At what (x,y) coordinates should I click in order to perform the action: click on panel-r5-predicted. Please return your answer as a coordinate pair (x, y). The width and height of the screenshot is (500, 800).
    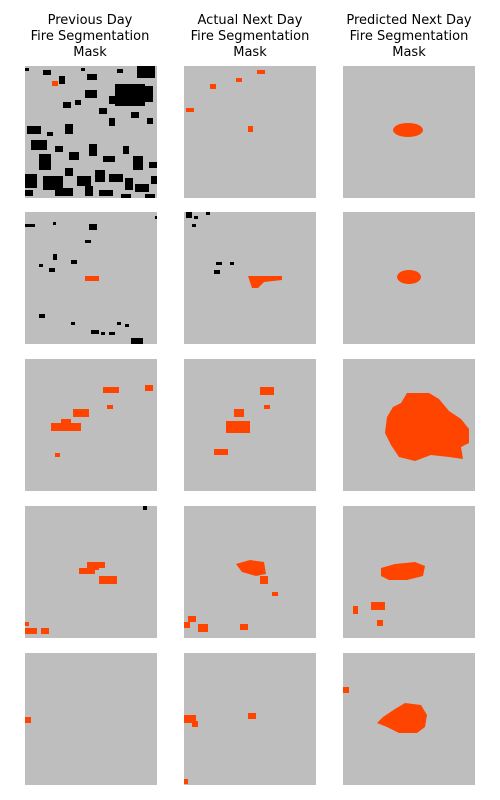
    Looking at the image, I should click on (409, 719).